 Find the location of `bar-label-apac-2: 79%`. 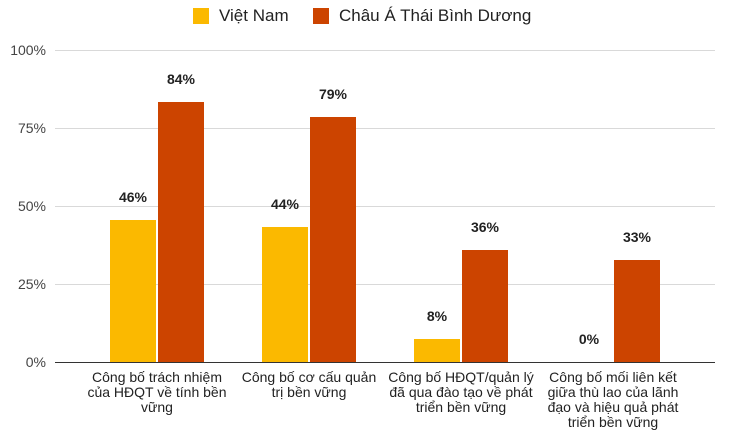

bar-label-apac-2: 79% is located at coordinates (333, 94).